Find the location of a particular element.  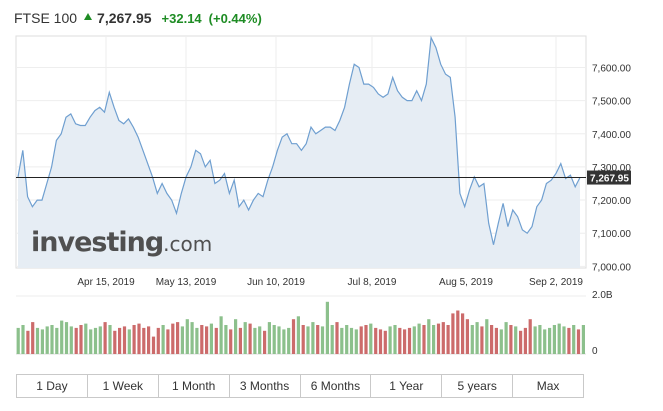

last-price: 7,267.95 is located at coordinates (124, 18).